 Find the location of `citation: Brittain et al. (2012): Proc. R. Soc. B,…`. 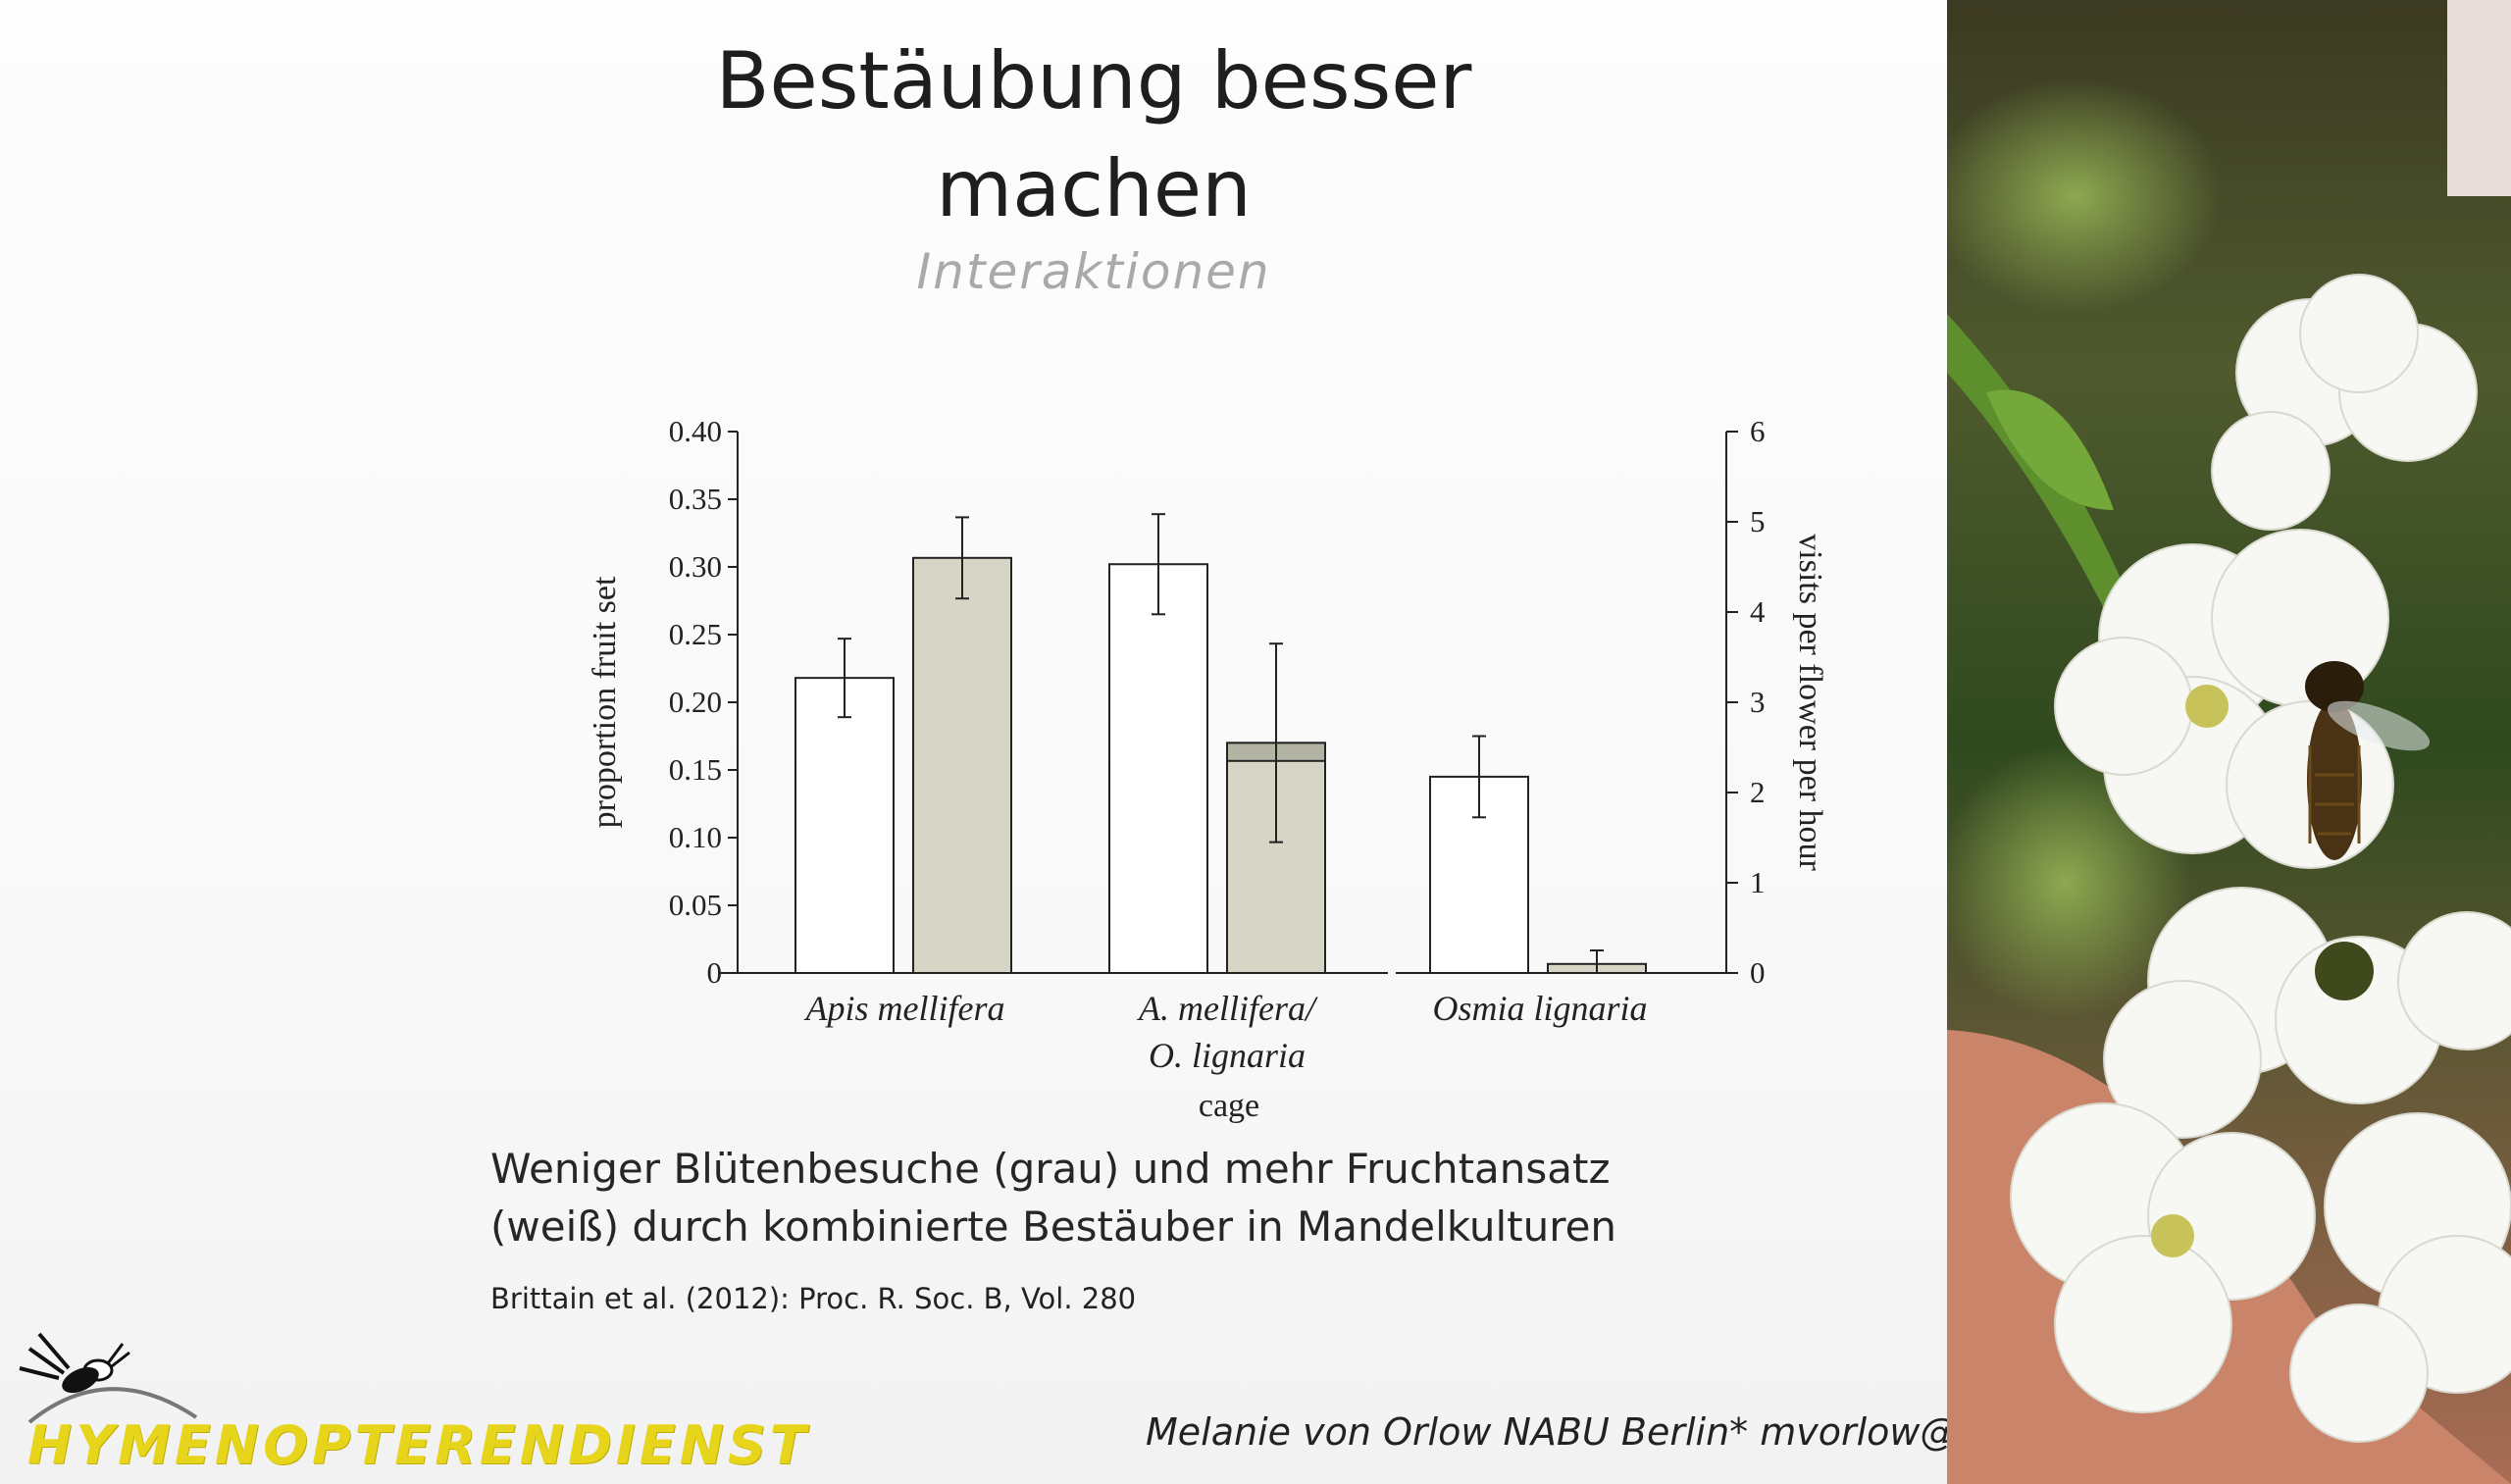

citation: Brittain et al. (2012): Proc. R. Soc. B,… is located at coordinates (813, 1298).